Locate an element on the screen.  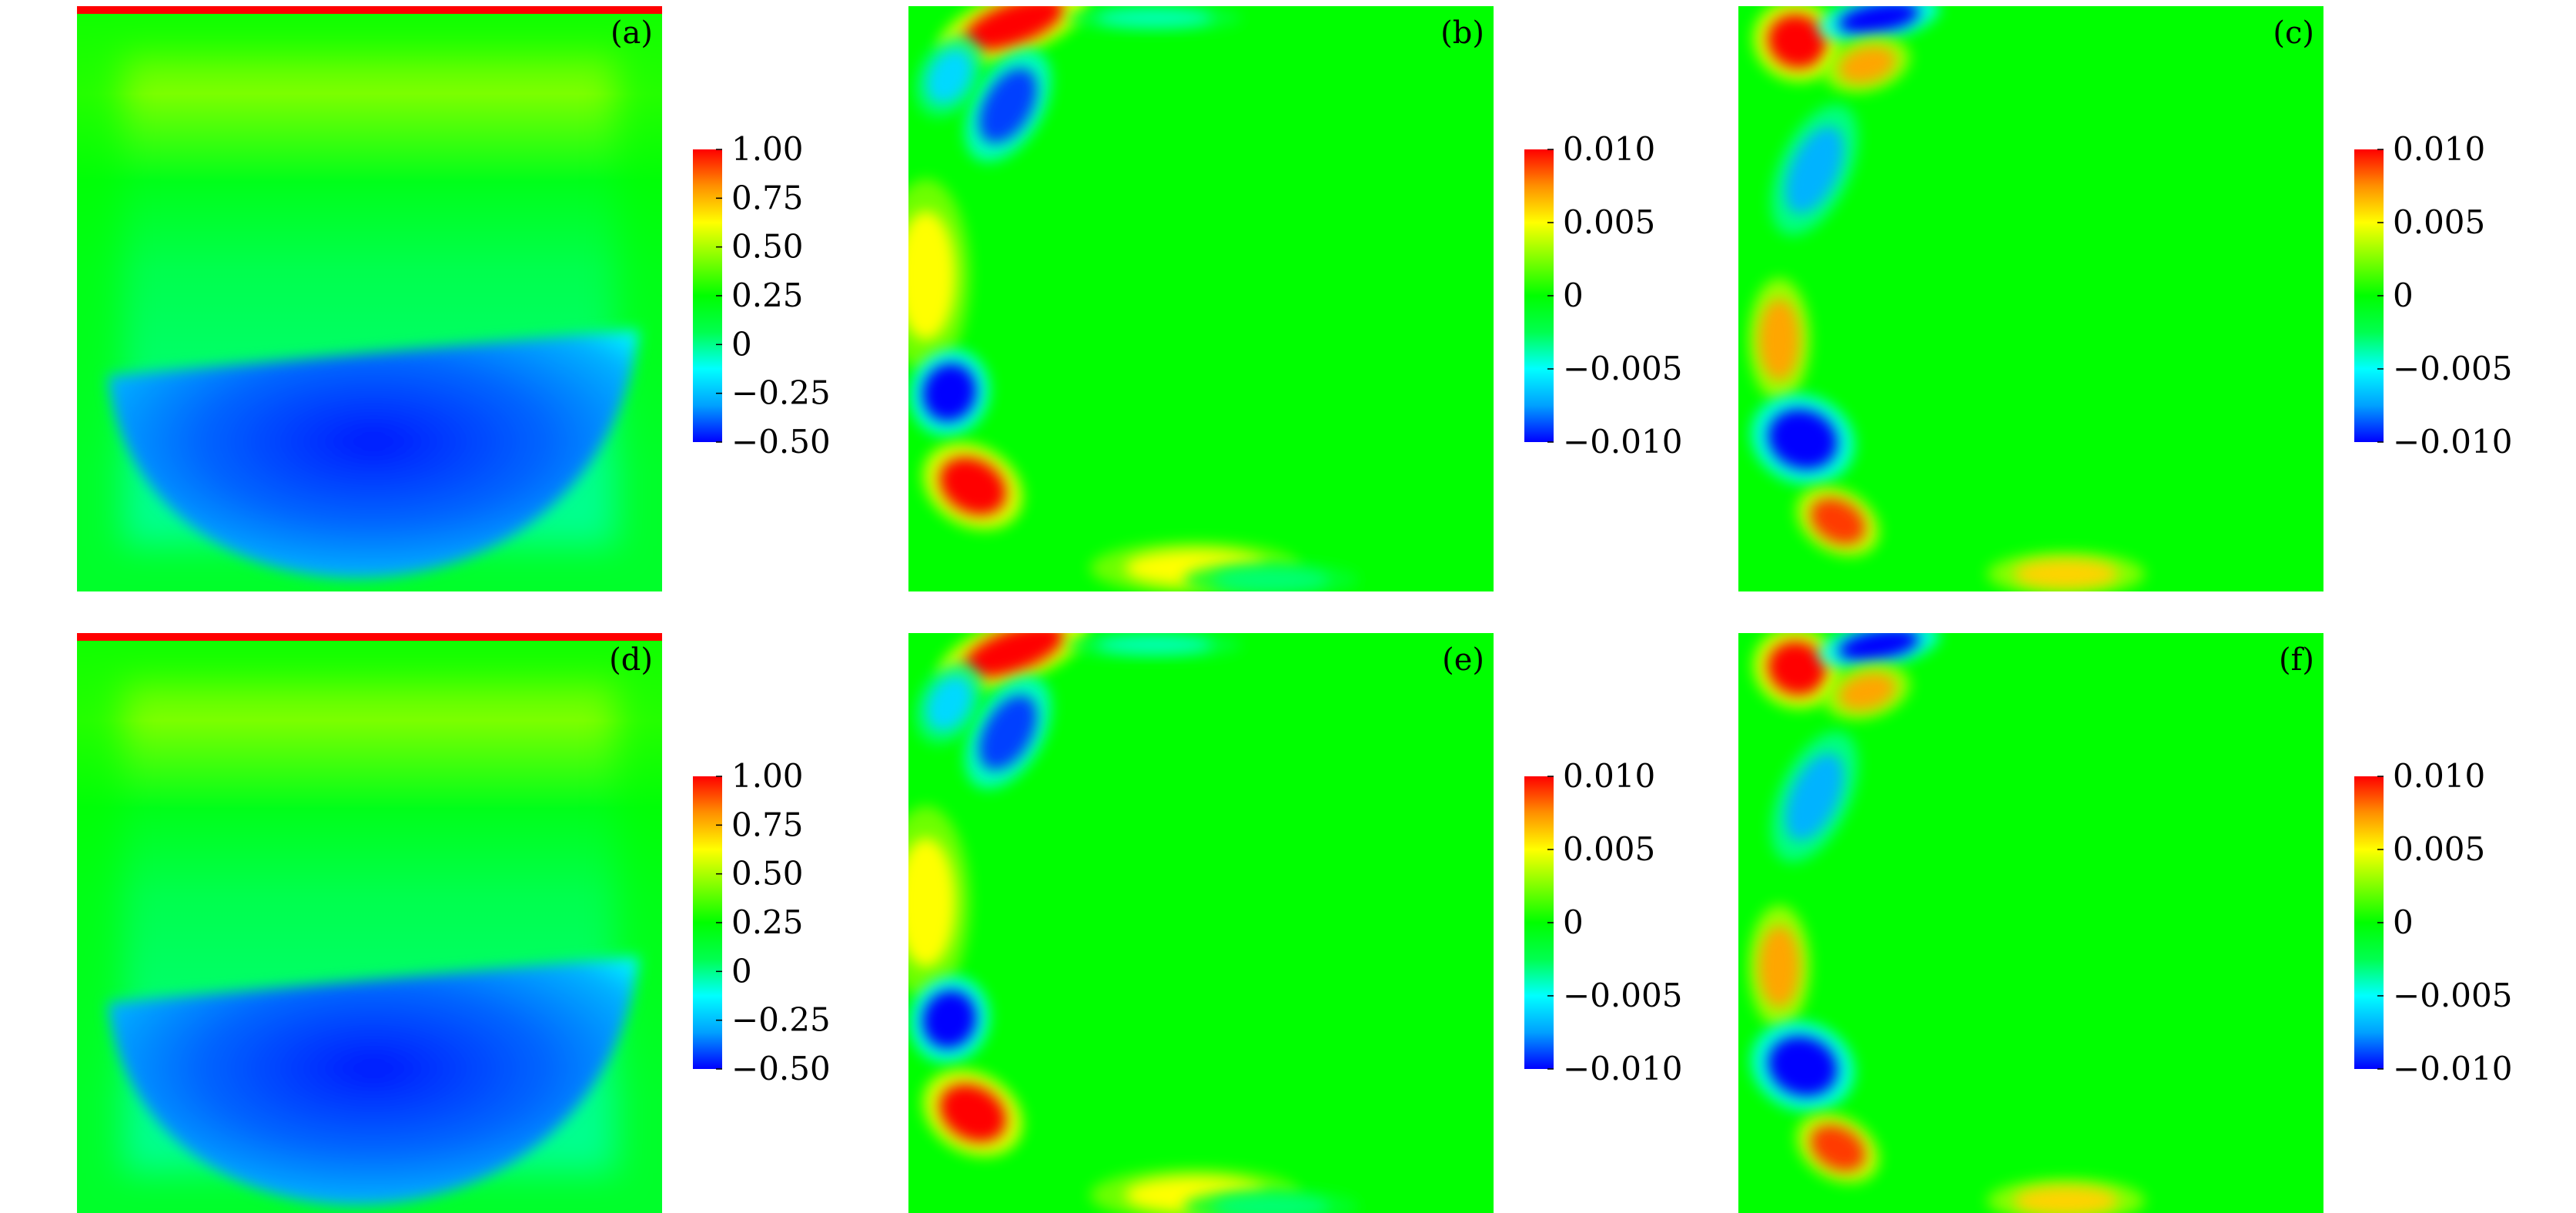
panel-label: (c) is located at coordinates (2293, 33).